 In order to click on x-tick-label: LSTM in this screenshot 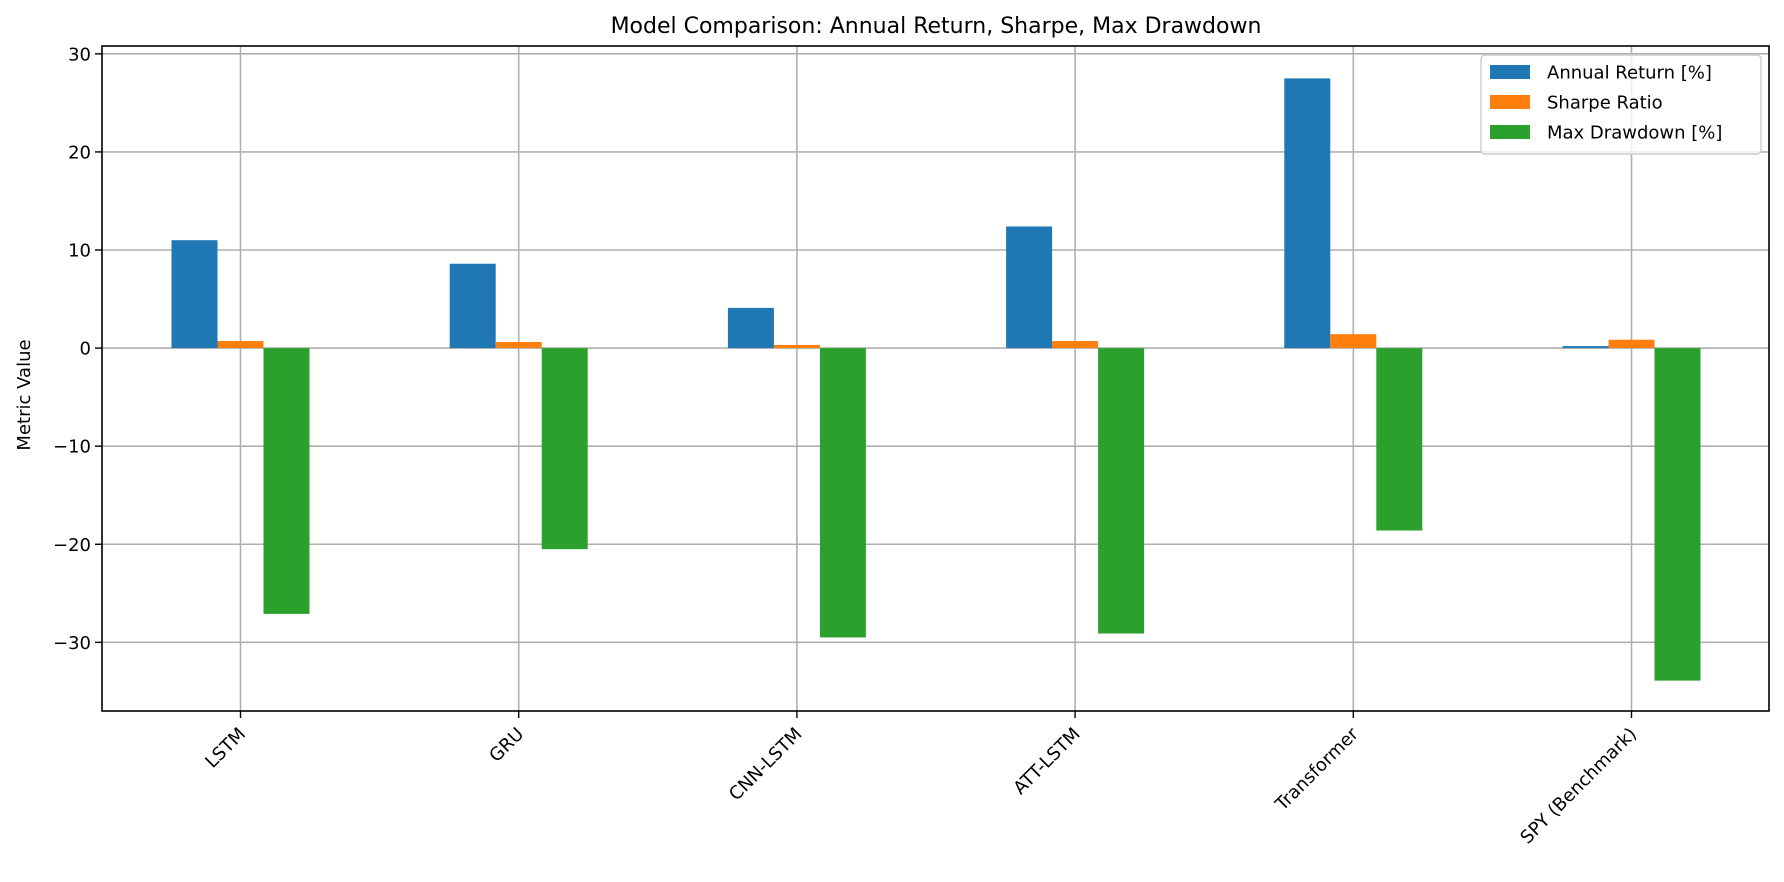, I will do `click(225, 748)`.